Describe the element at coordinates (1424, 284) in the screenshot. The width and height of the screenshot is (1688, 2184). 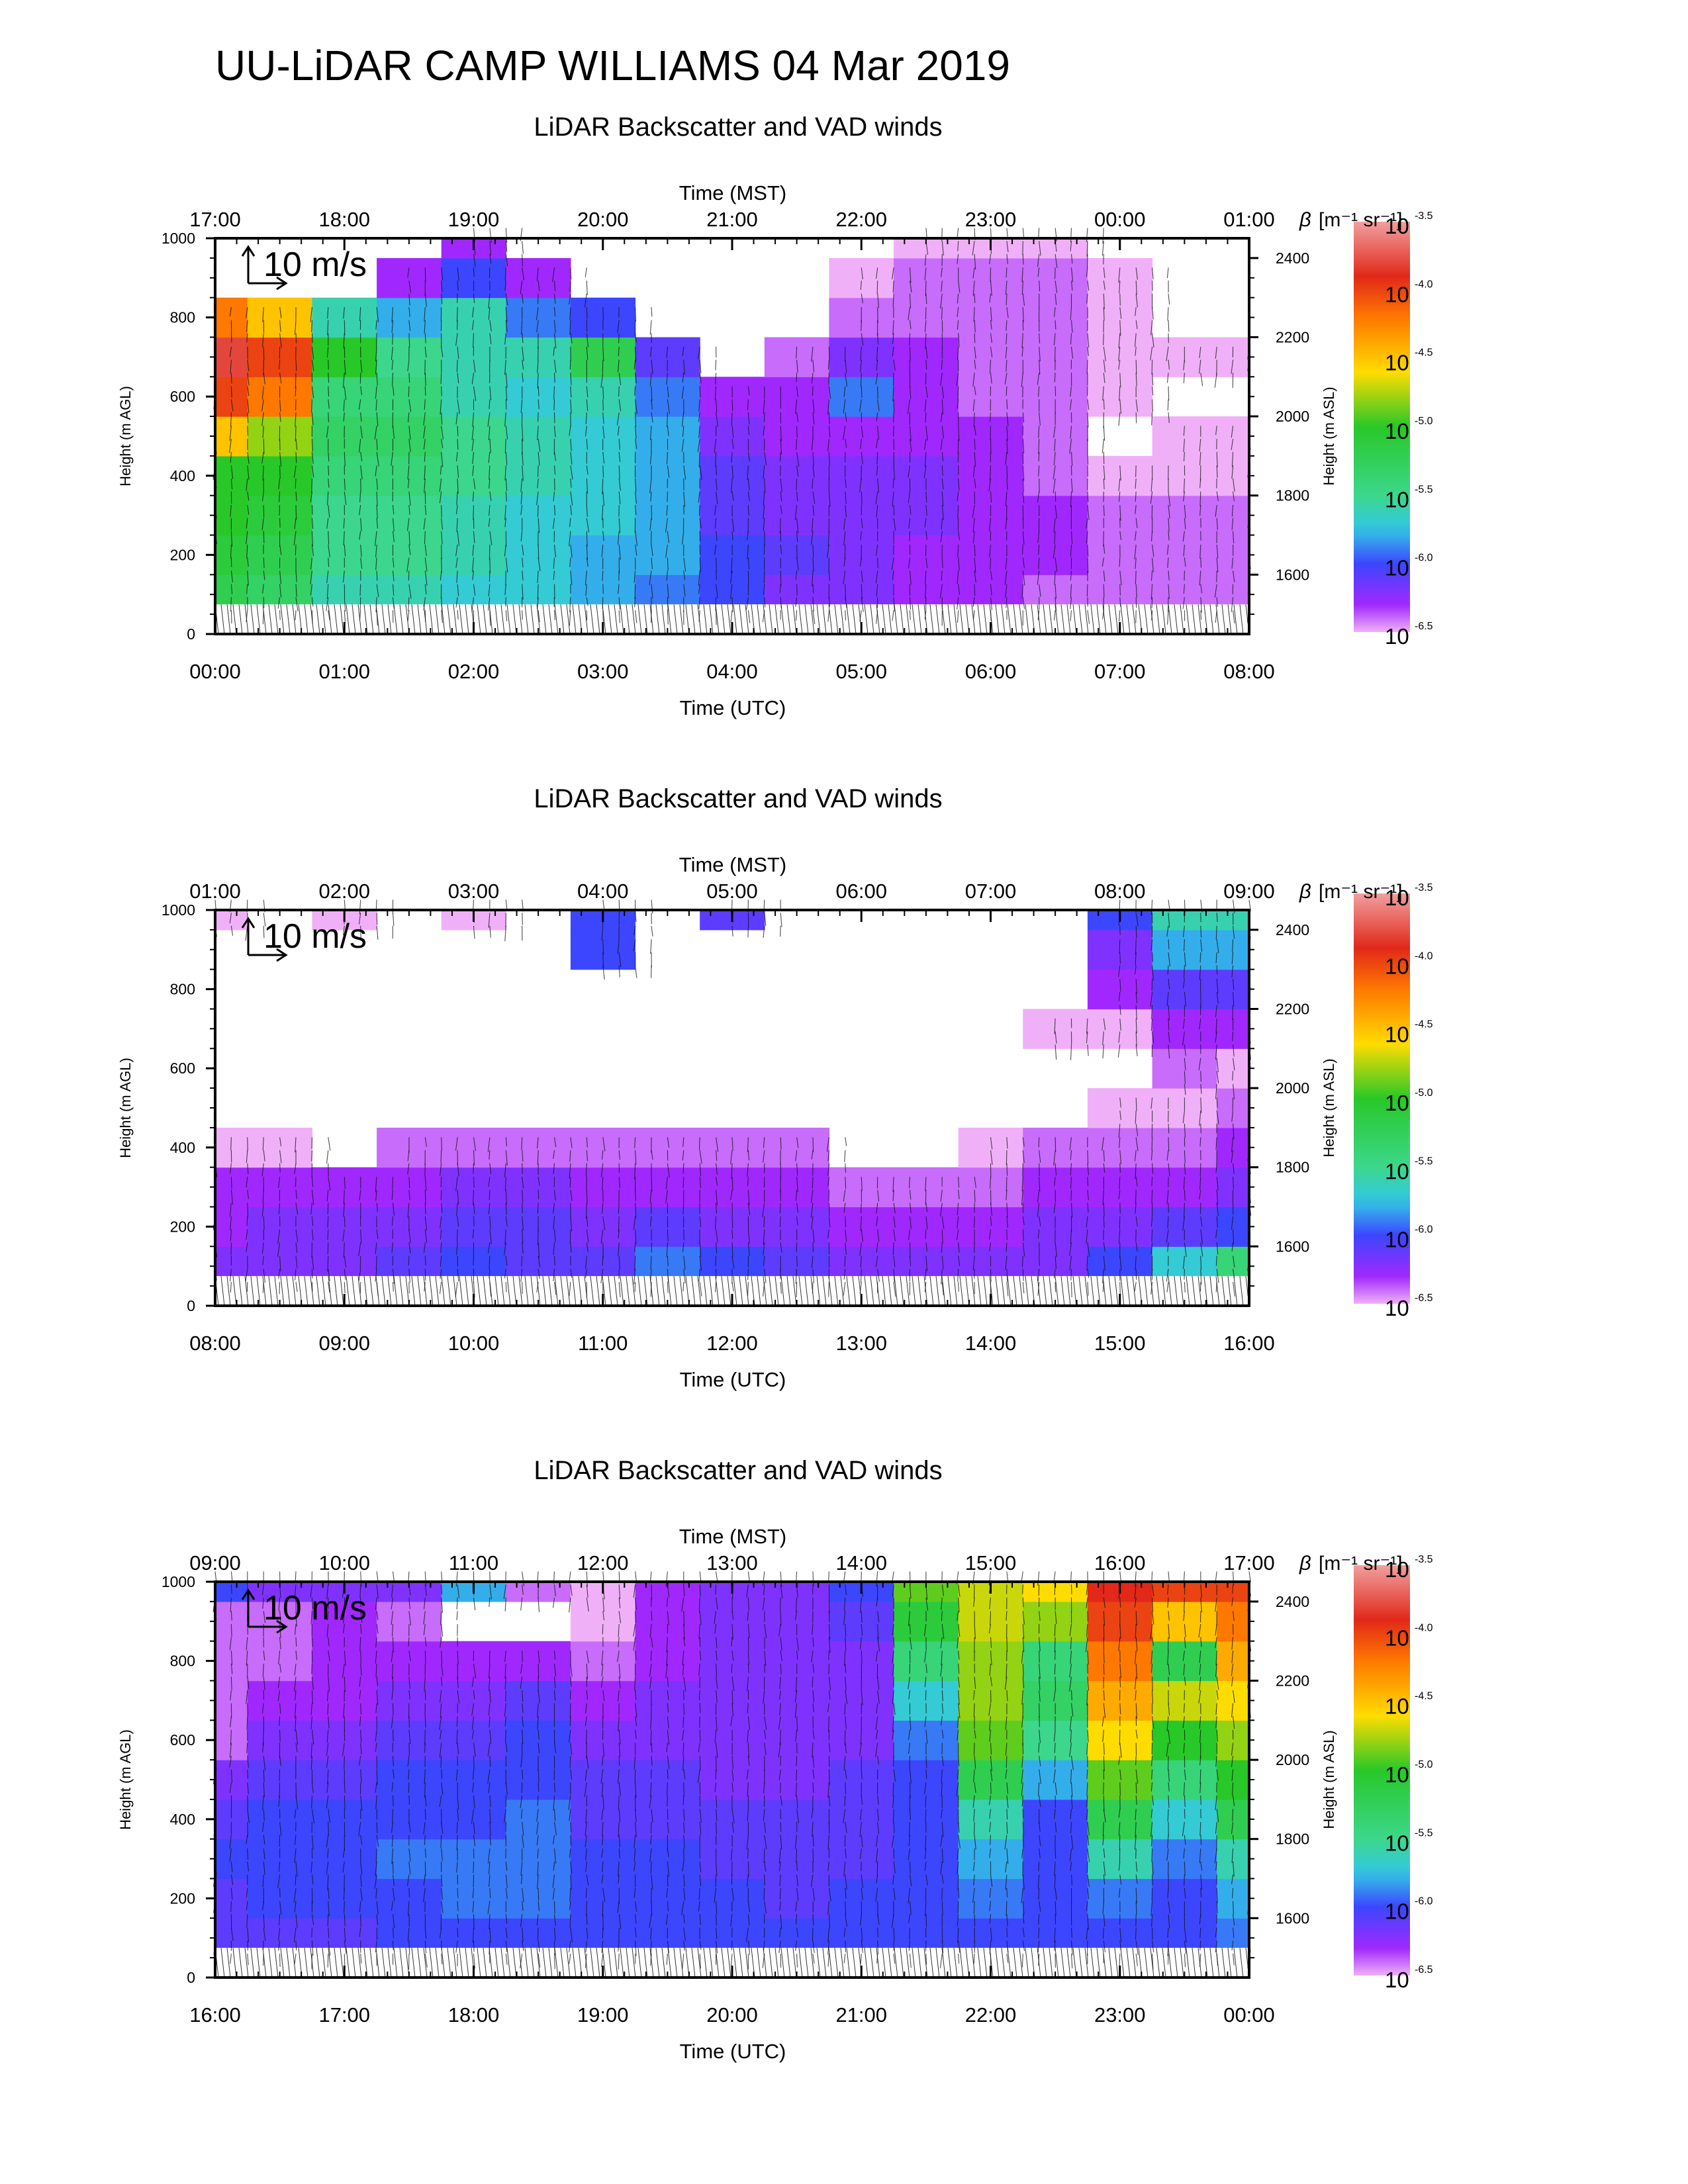
I see `colorbar-tick-exponent: -4.0` at that location.